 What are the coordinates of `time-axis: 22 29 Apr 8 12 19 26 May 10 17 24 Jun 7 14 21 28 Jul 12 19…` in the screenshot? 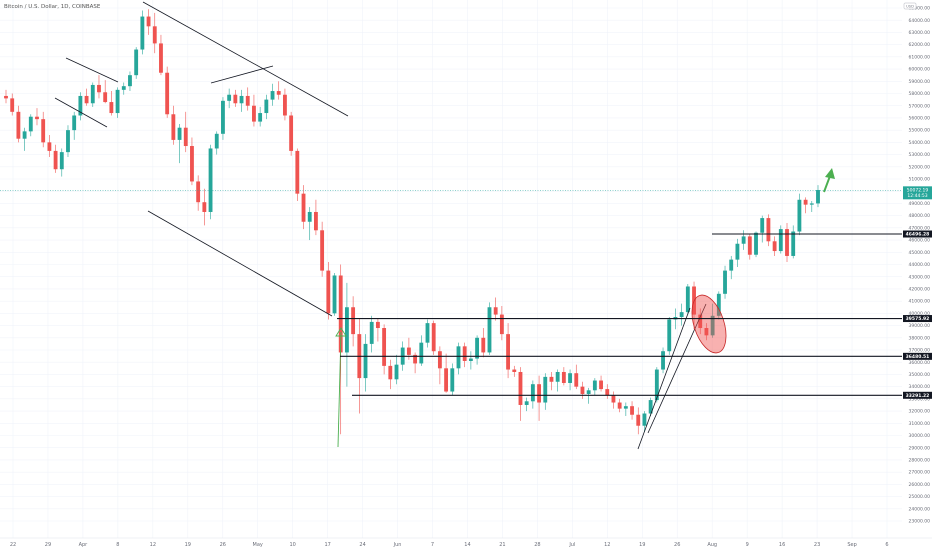 It's located at (466, 542).